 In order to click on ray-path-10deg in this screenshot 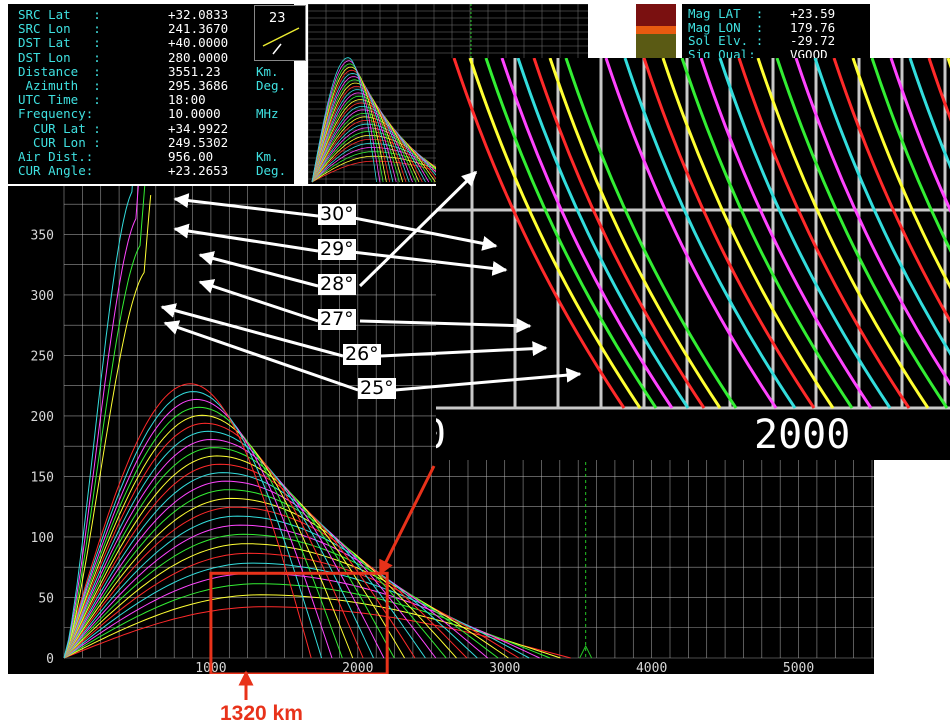, I will do `click(270, 587)`.